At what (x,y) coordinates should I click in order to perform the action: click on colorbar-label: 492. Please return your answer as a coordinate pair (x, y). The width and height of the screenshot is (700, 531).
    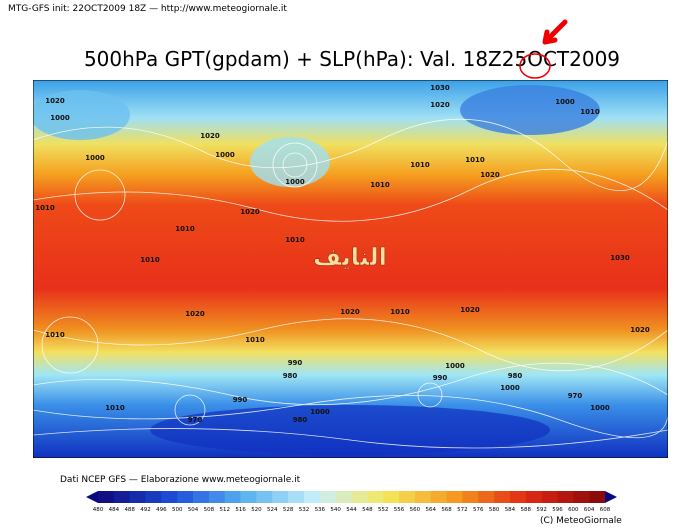
    Looking at the image, I should click on (145, 510).